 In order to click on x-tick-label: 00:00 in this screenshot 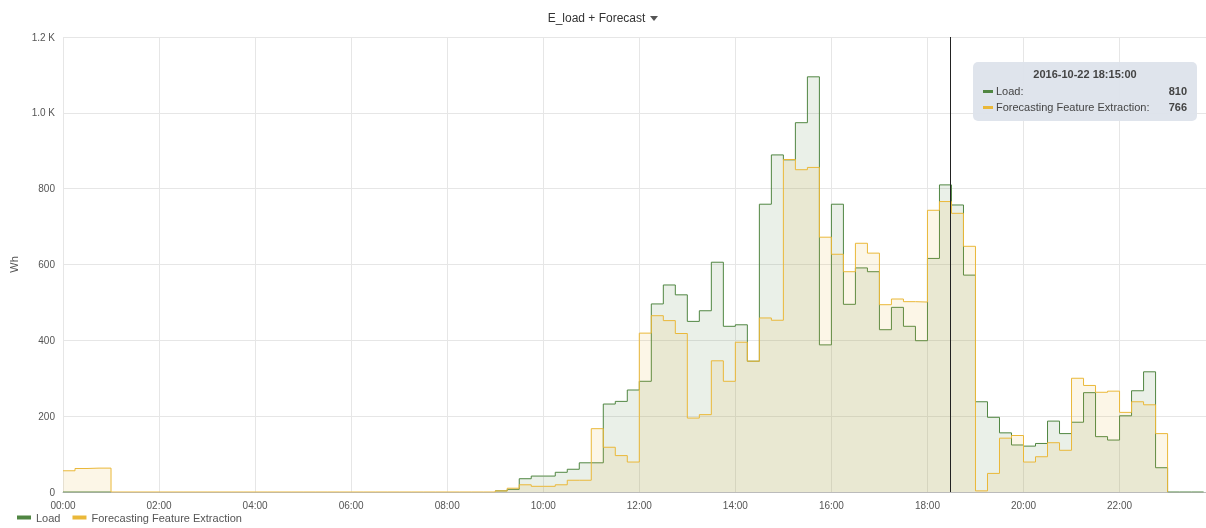, I will do `click(63, 505)`.